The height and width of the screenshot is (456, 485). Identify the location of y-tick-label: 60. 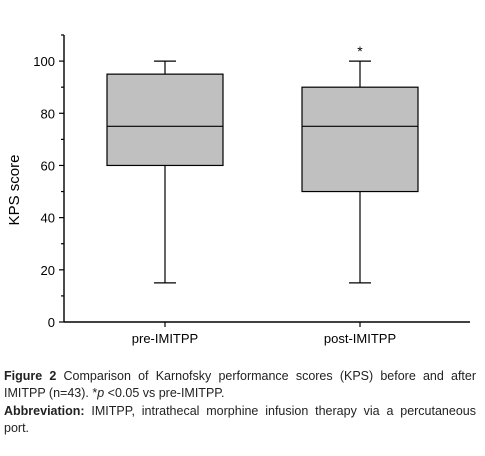
(48, 165).